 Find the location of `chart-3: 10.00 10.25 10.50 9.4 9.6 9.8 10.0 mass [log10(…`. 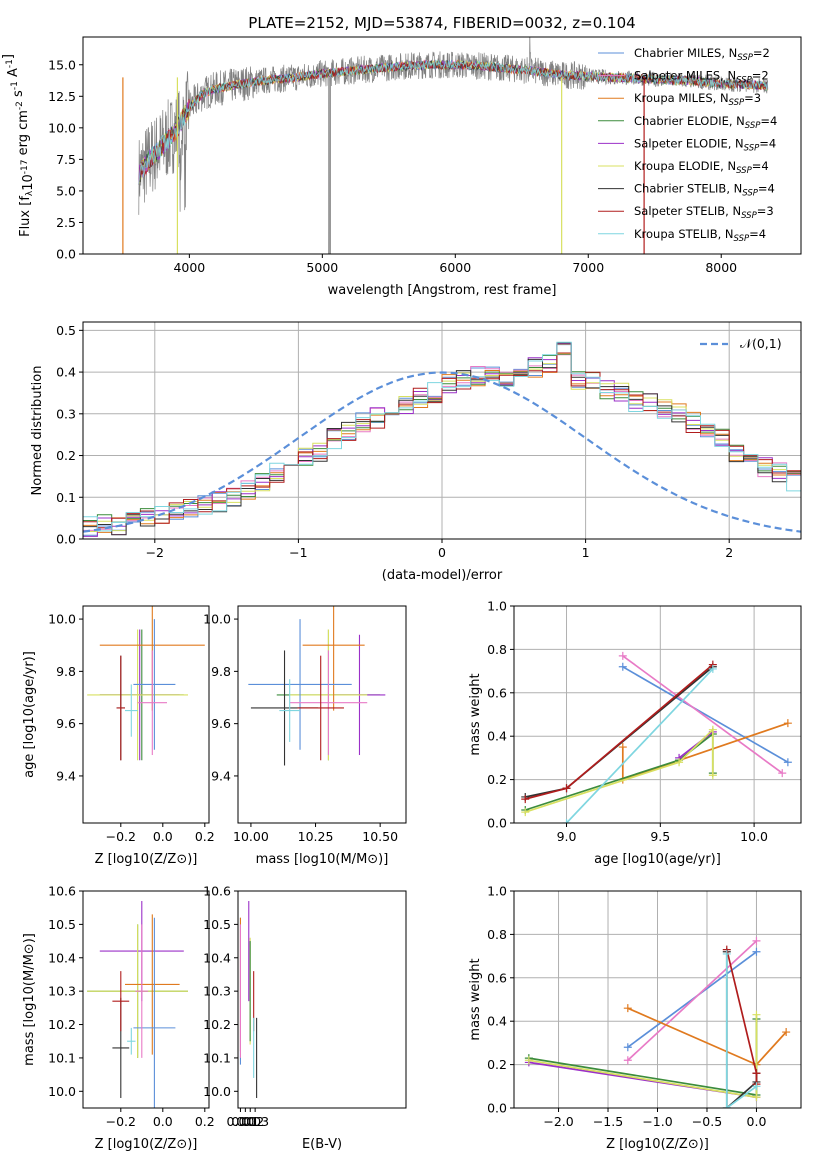

chart-3: 10.00 10.25 10.50 9.4 9.6 9.8 10.0 mass [log10(… is located at coordinates (305, 736).